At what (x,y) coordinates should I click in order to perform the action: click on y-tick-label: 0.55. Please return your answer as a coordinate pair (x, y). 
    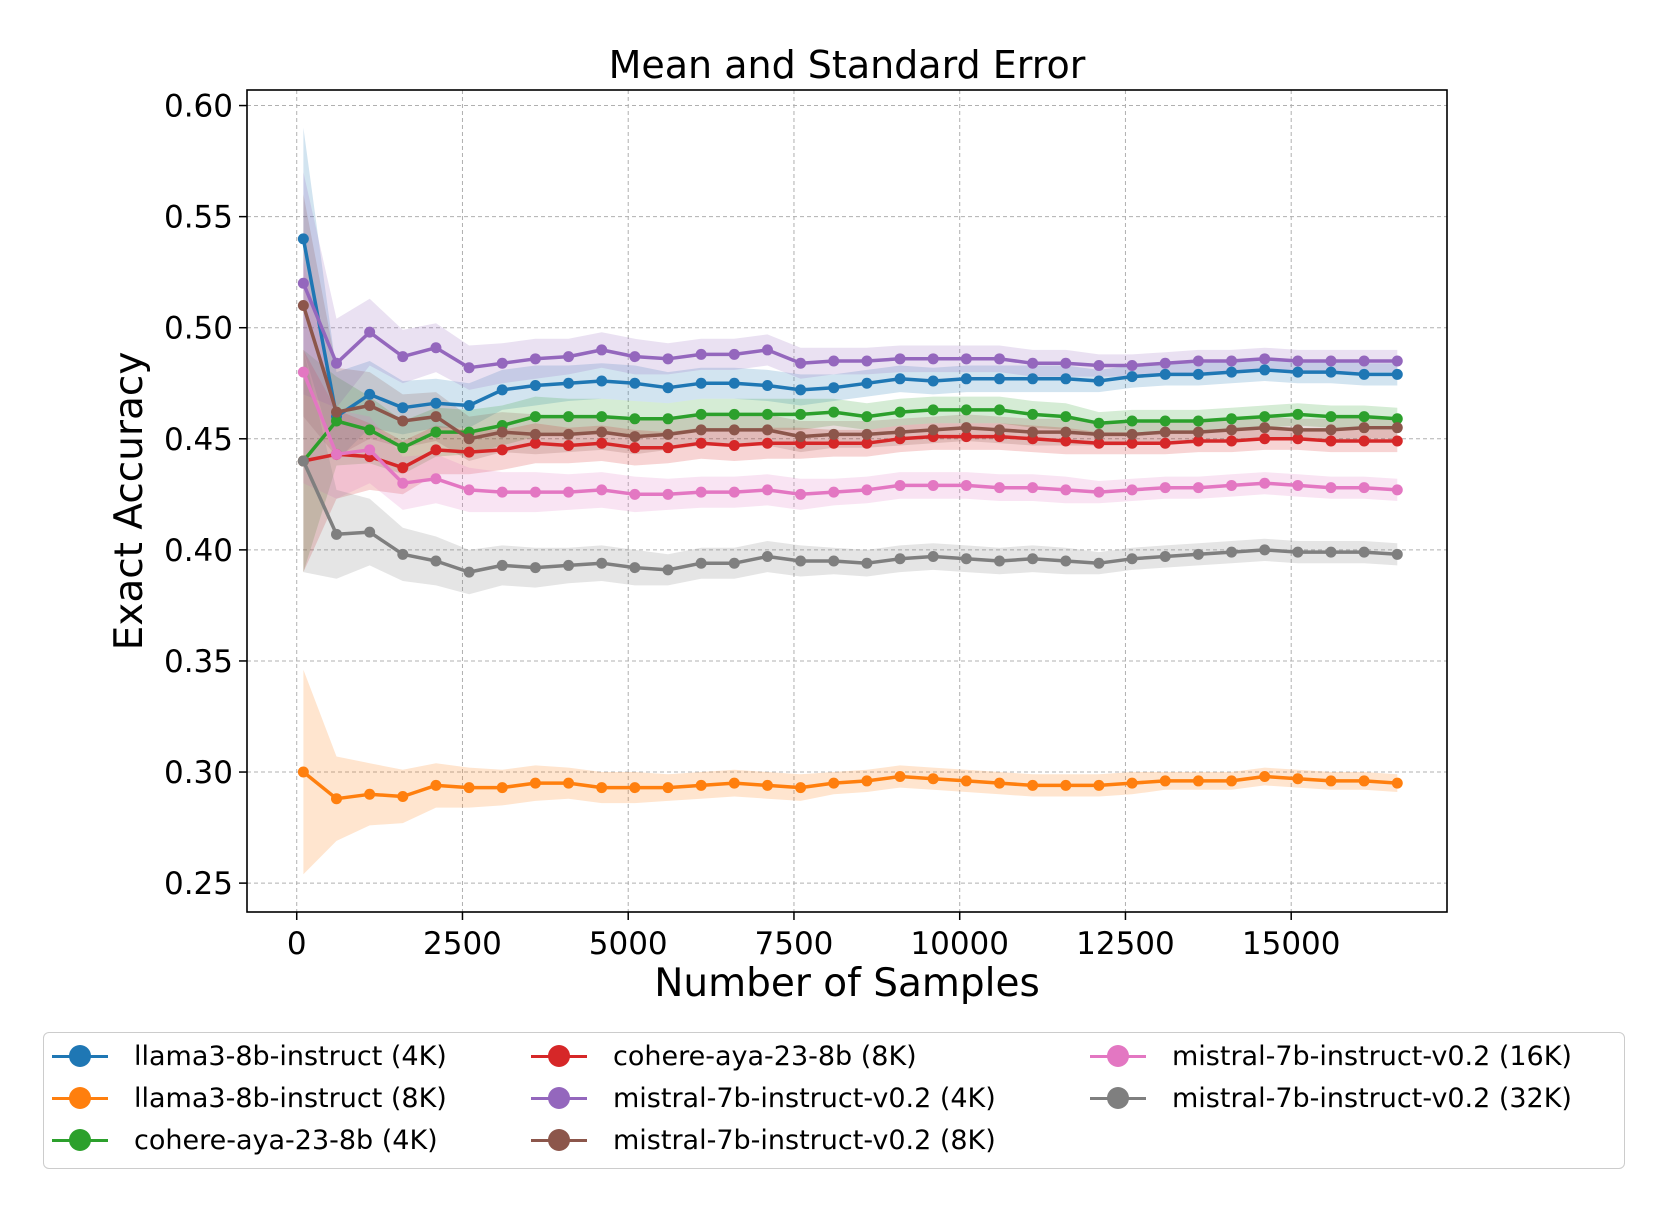
    Looking at the image, I should click on (198, 218).